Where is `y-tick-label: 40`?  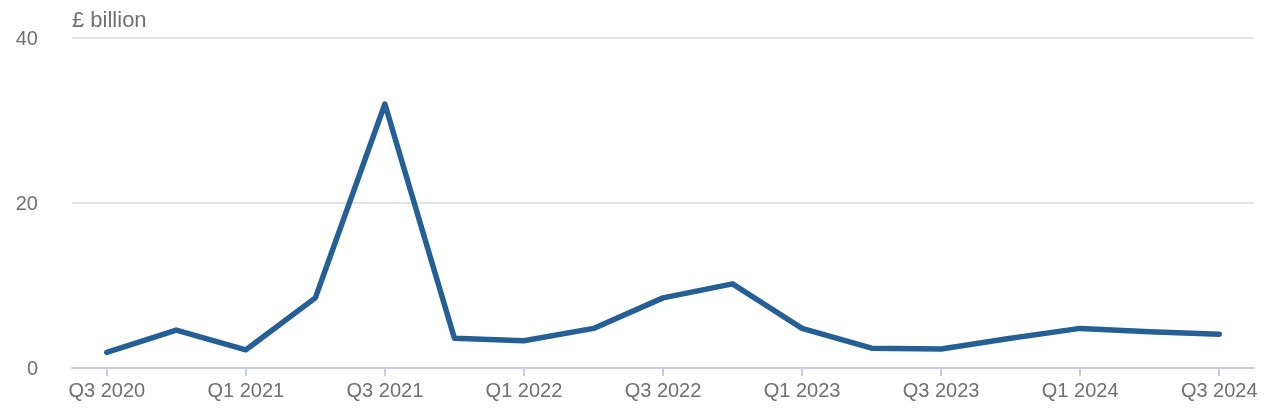
y-tick-label: 40 is located at coordinates (26, 38).